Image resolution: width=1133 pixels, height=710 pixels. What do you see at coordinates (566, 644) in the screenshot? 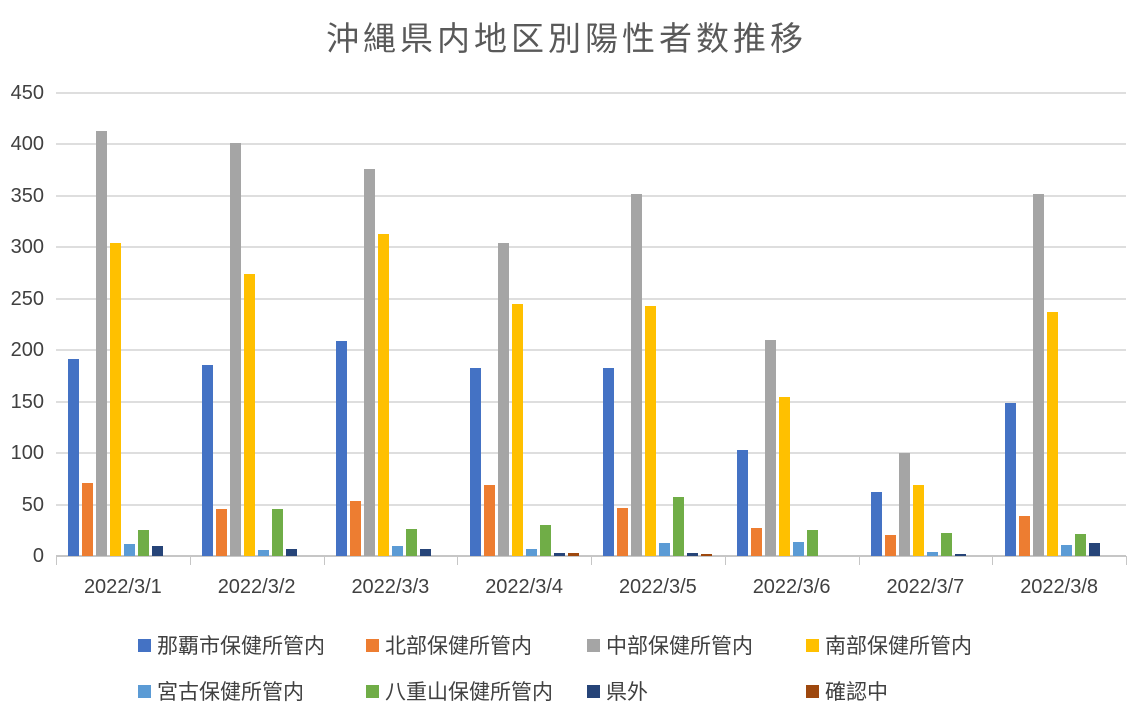
I see `legend-row-1: 那覇市保健所管内 北部保健所管内 中部保健所管内 南部保健所管内` at bounding box center [566, 644].